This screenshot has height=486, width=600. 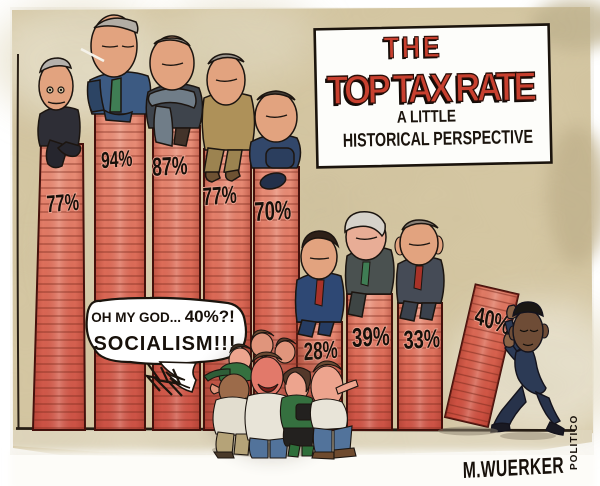 What do you see at coordinates (574, 442) in the screenshot?
I see `svg-text: POLITICO` at bounding box center [574, 442].